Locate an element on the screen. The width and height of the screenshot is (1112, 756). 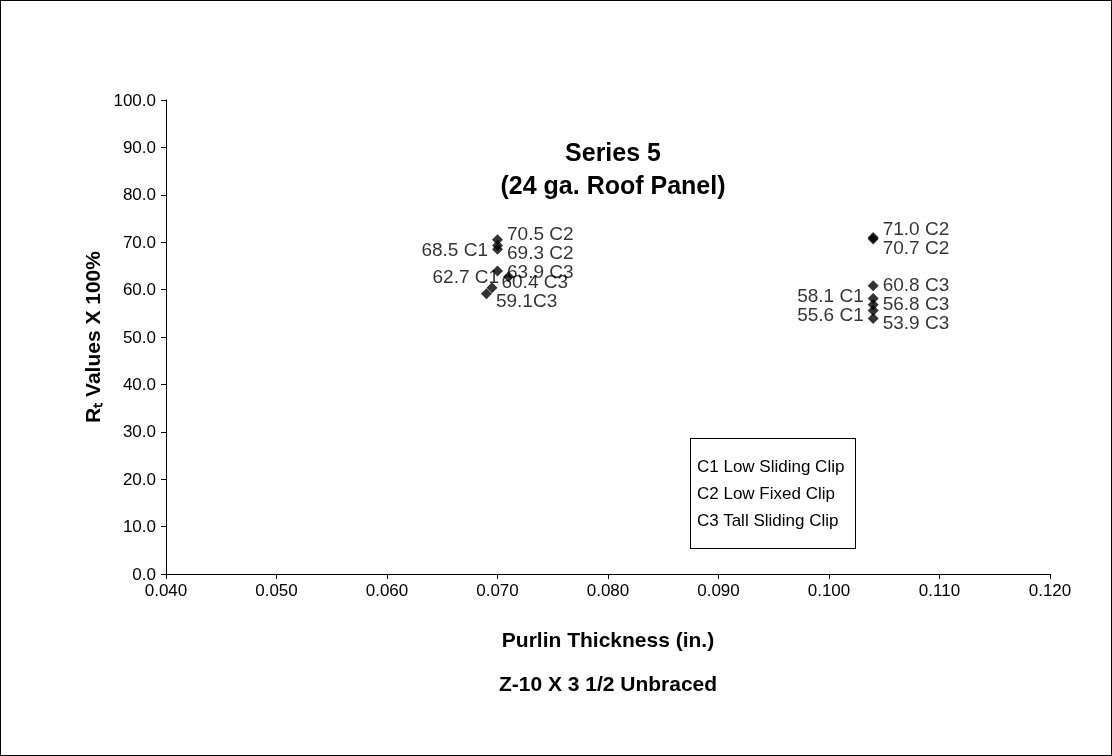
data-label: 71.0 C2 is located at coordinates (916, 229).